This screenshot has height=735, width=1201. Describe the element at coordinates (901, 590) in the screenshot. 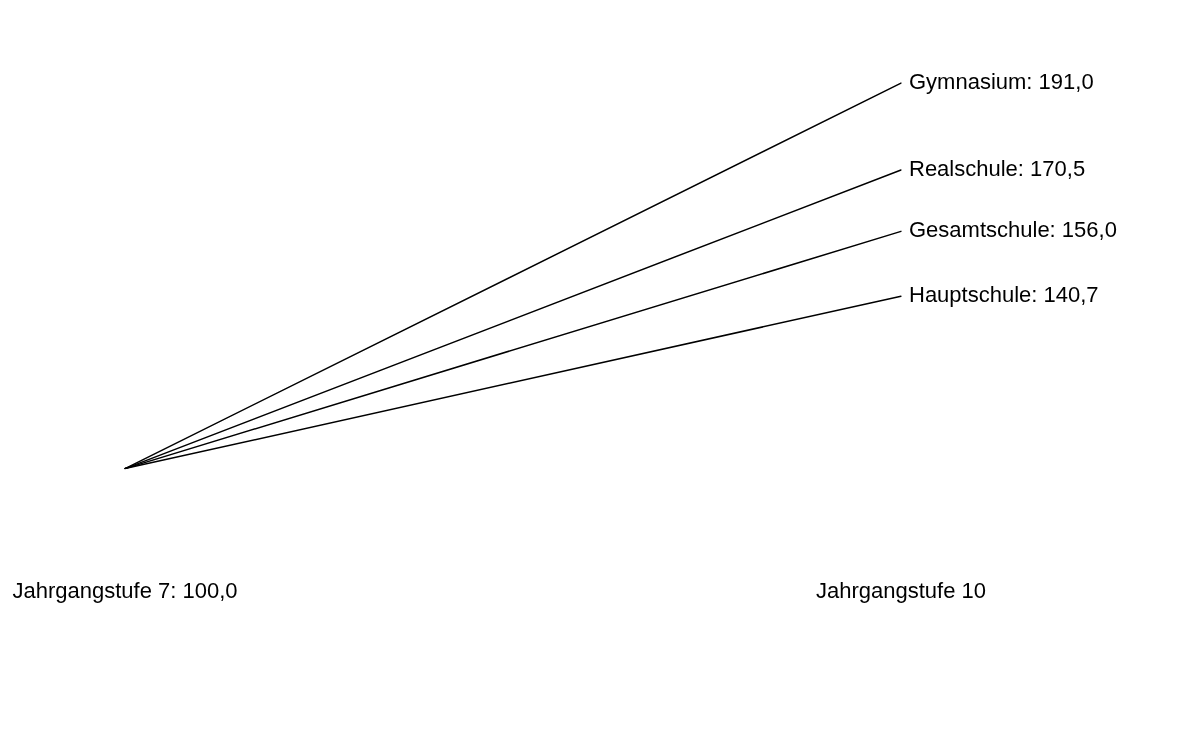

I see `x-tick-label: Jahrgangstufe 10` at that location.